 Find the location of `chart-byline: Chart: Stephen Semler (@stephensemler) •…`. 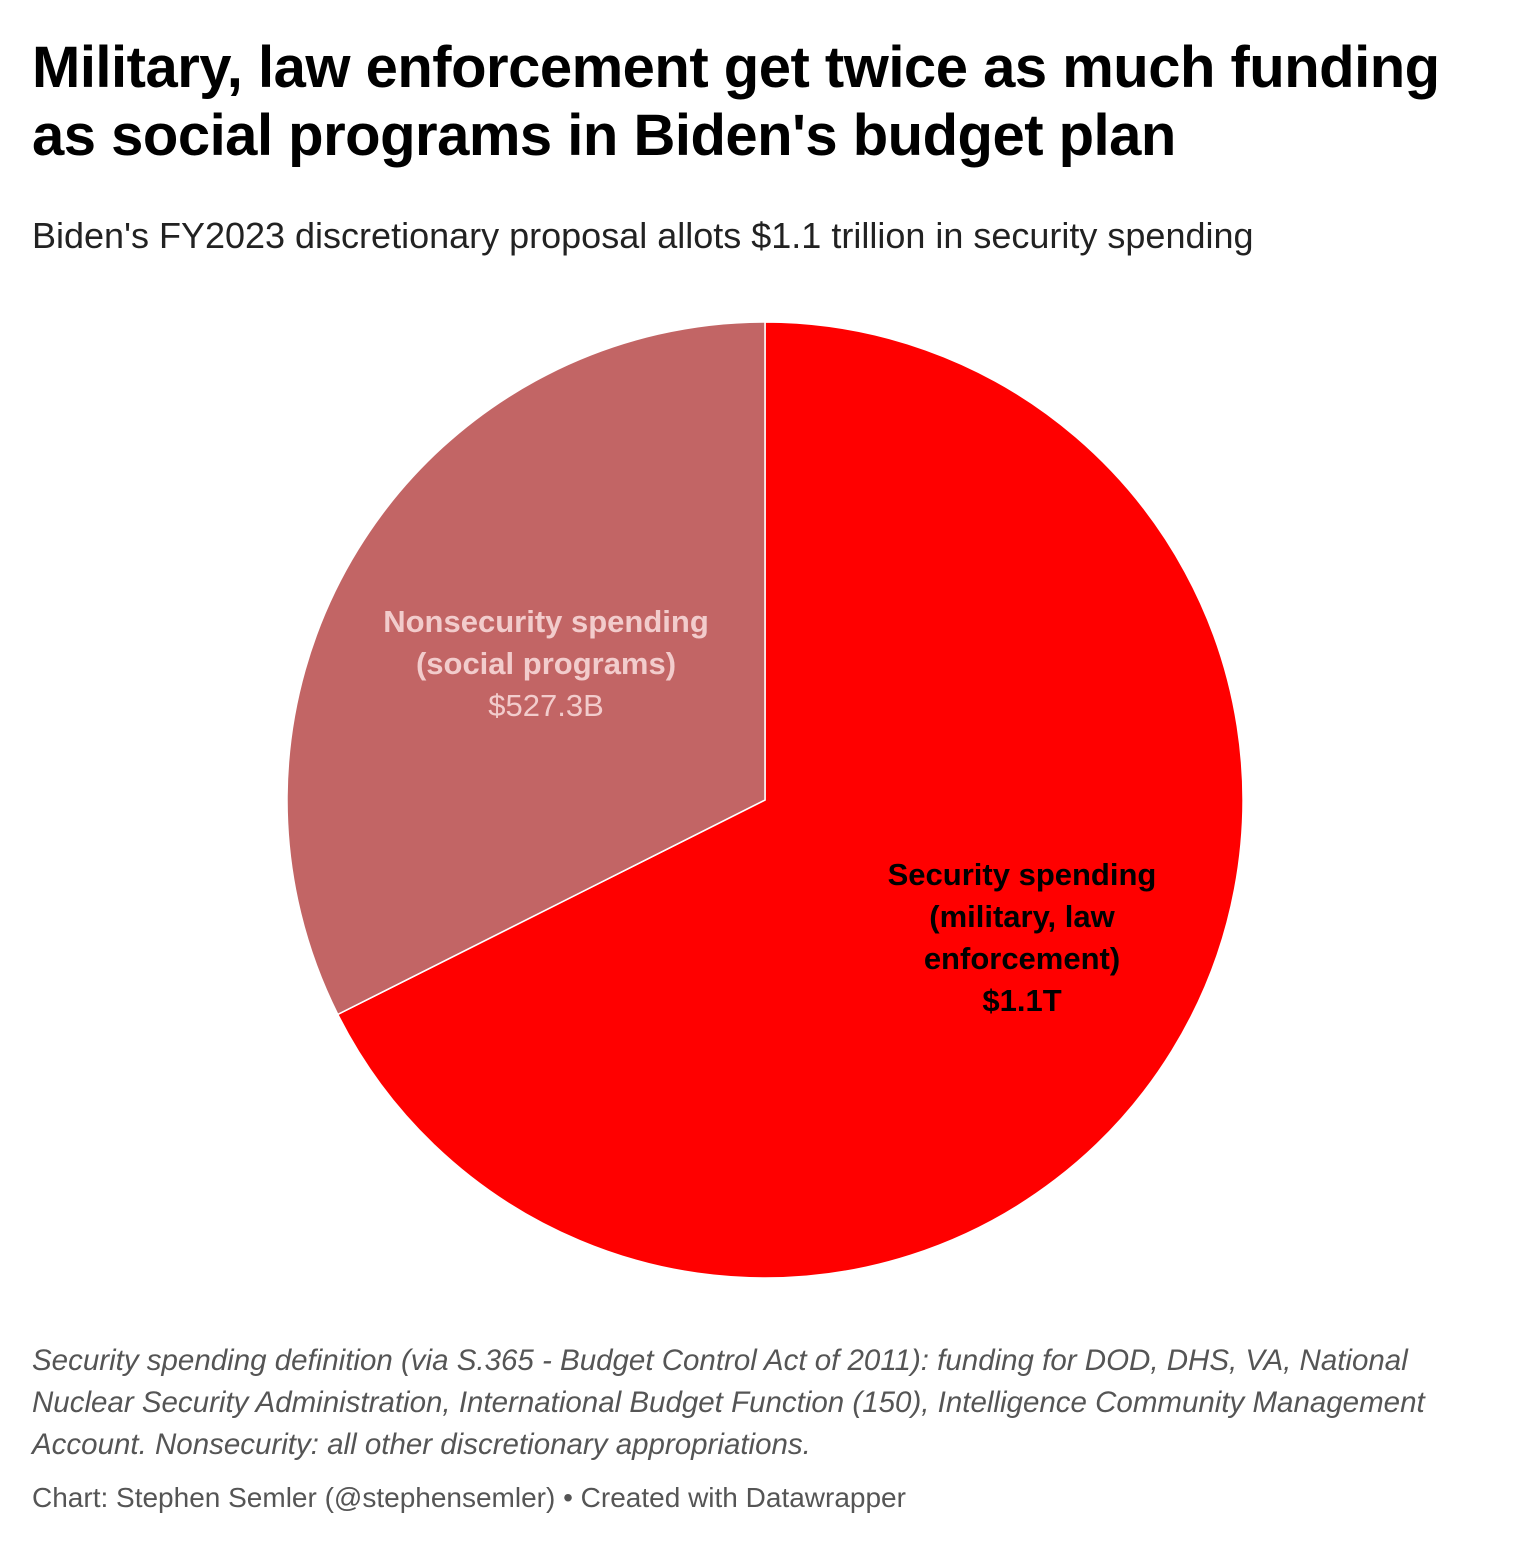

chart-byline: Chart: Stephen Semler (@stephensemler) •… is located at coordinates (469, 1497).